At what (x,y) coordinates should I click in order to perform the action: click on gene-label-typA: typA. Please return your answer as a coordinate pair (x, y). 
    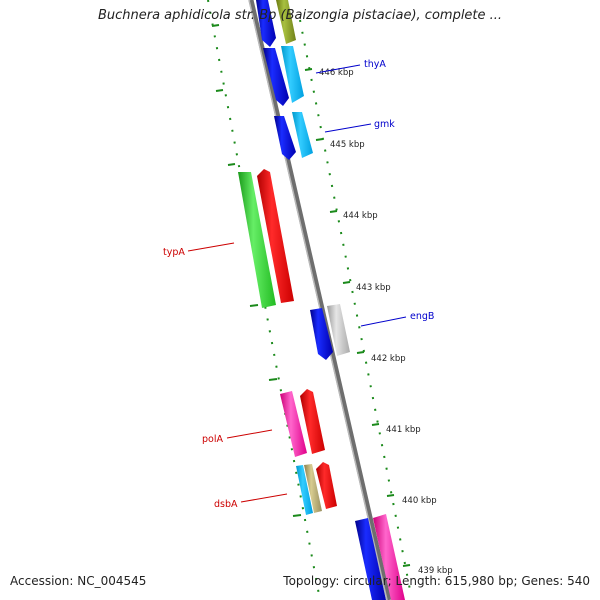
    Looking at the image, I should click on (174, 252).